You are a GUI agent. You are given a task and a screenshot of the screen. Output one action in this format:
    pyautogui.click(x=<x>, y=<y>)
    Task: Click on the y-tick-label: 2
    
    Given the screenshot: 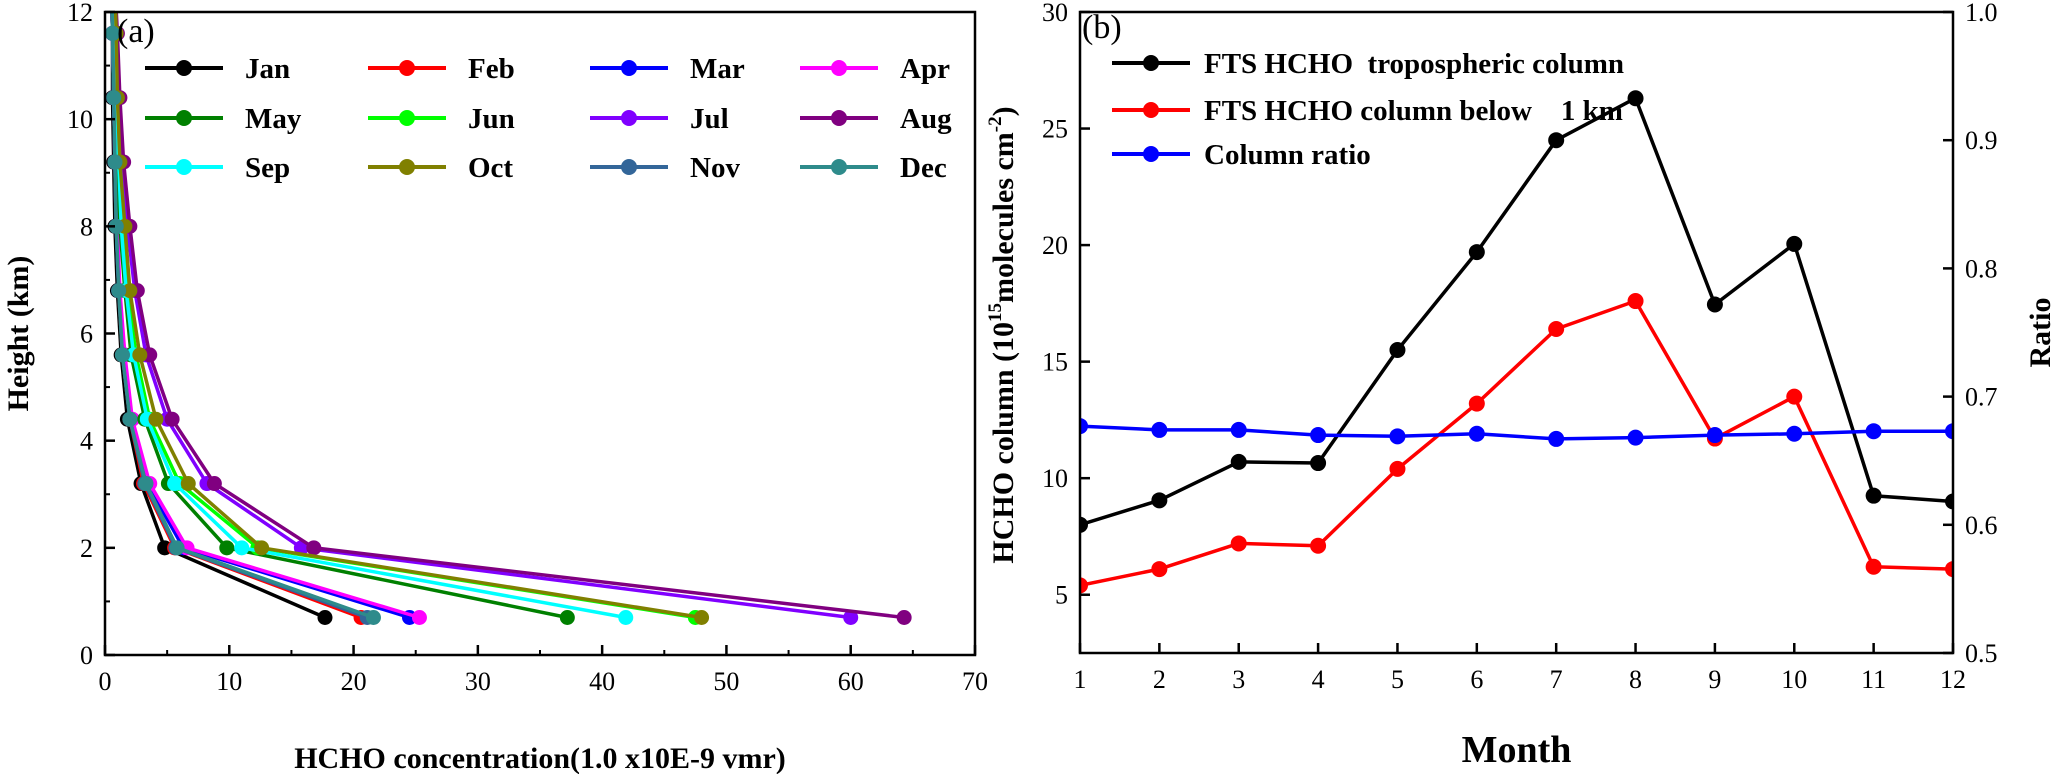 What is the action you would take?
    pyautogui.click(x=86, y=548)
    